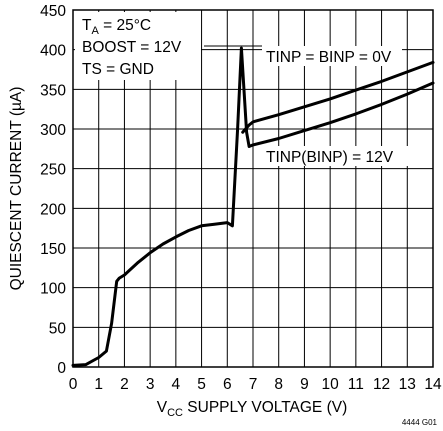 The height and width of the screenshot is (431, 443). Describe the element at coordinates (53, 11) in the screenshot. I see `y-tick-label: 450` at that location.